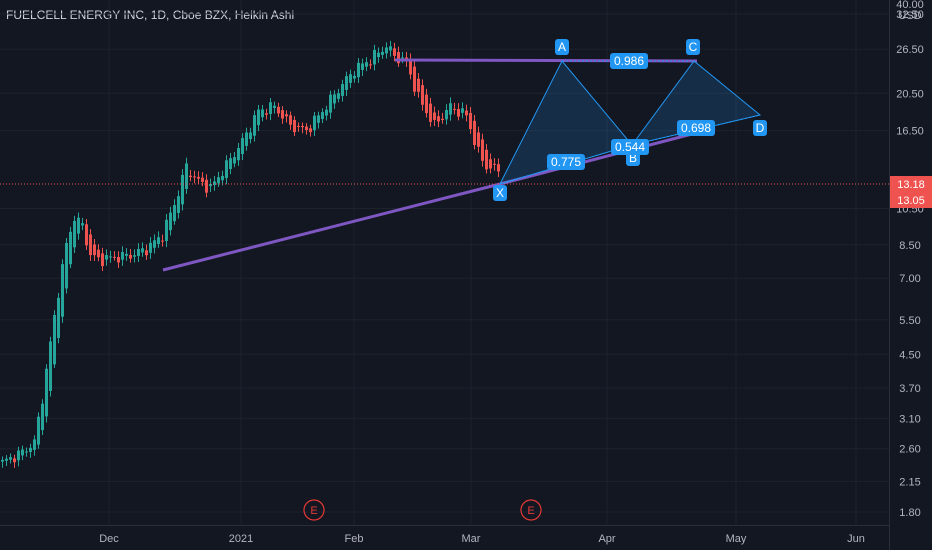 The image size is (932, 550). Describe the element at coordinates (909, 321) in the screenshot. I see `y-tick-label: 5.50` at that location.